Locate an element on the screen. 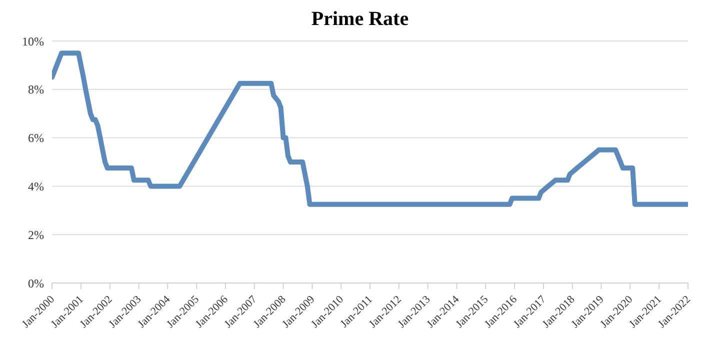  y-tick-label: 6% is located at coordinates (36, 138).